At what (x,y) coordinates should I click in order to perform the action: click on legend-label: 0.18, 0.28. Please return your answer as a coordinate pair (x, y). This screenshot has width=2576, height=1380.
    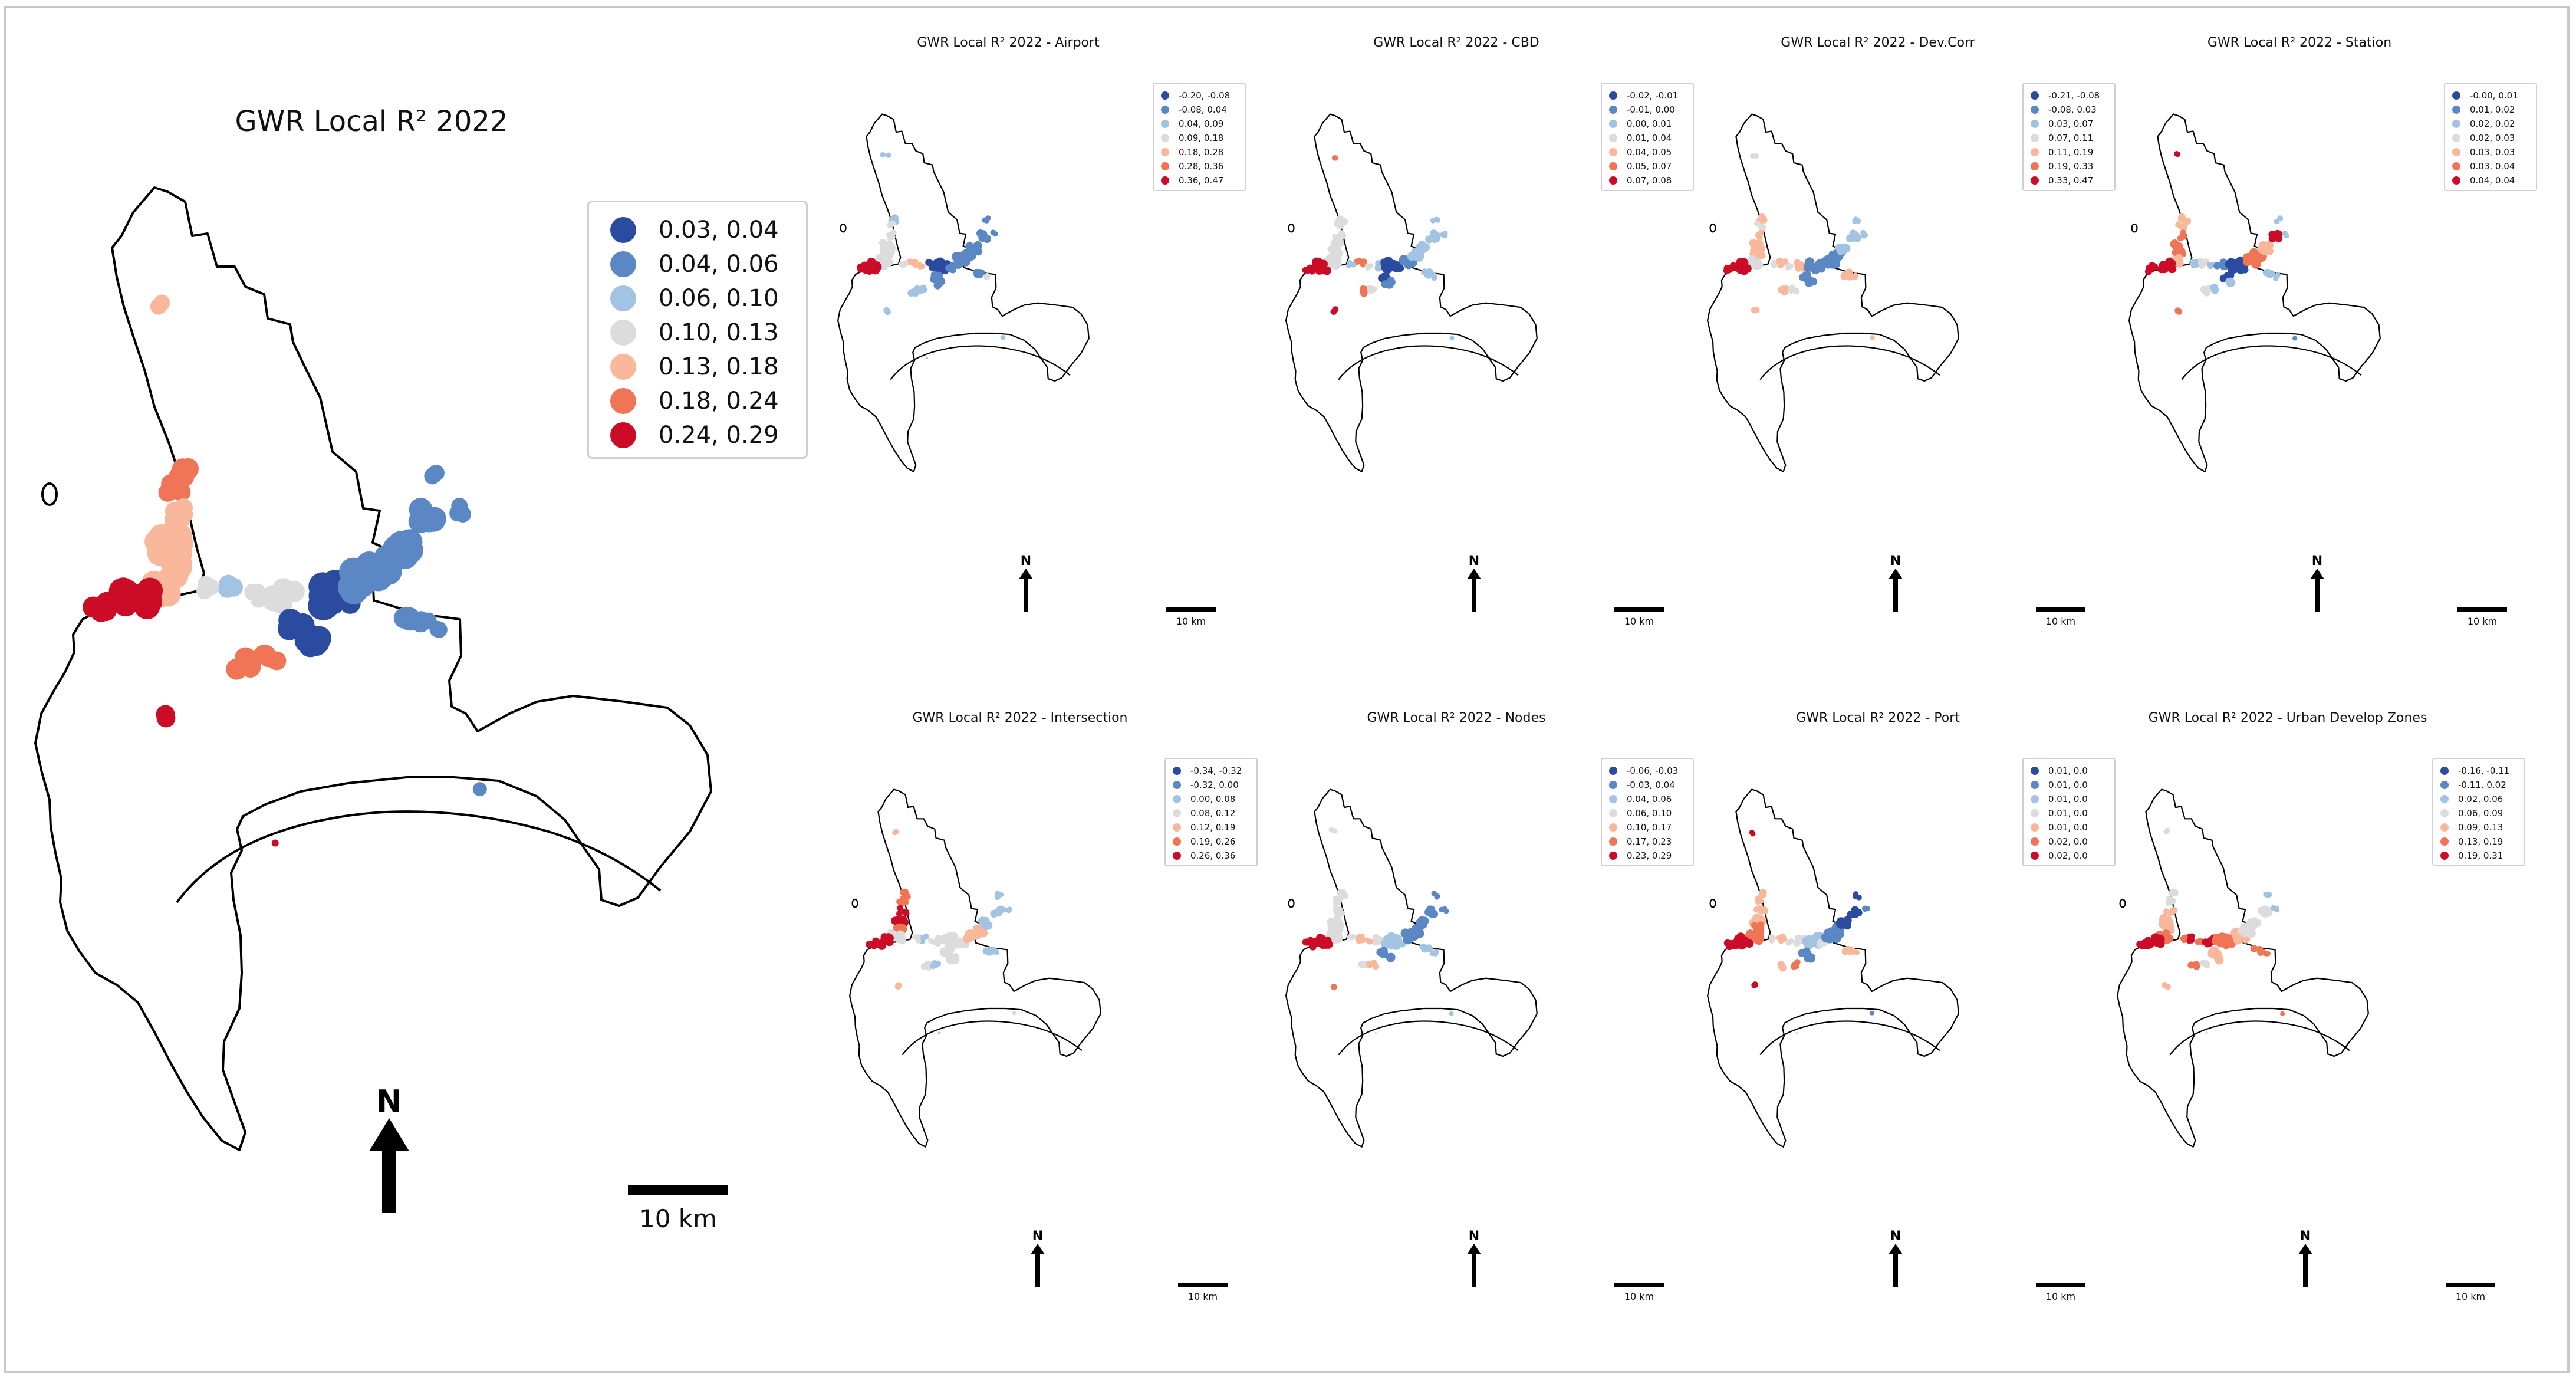
    Looking at the image, I should click on (1201, 152).